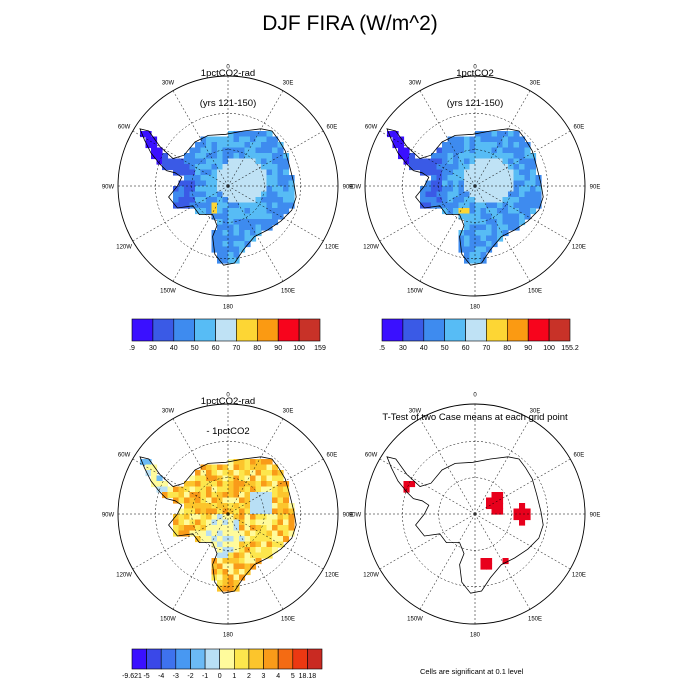 The width and height of the screenshot is (700, 700). Describe the element at coordinates (228, 68) in the screenshot. I see `longitude-label: 0` at that location.